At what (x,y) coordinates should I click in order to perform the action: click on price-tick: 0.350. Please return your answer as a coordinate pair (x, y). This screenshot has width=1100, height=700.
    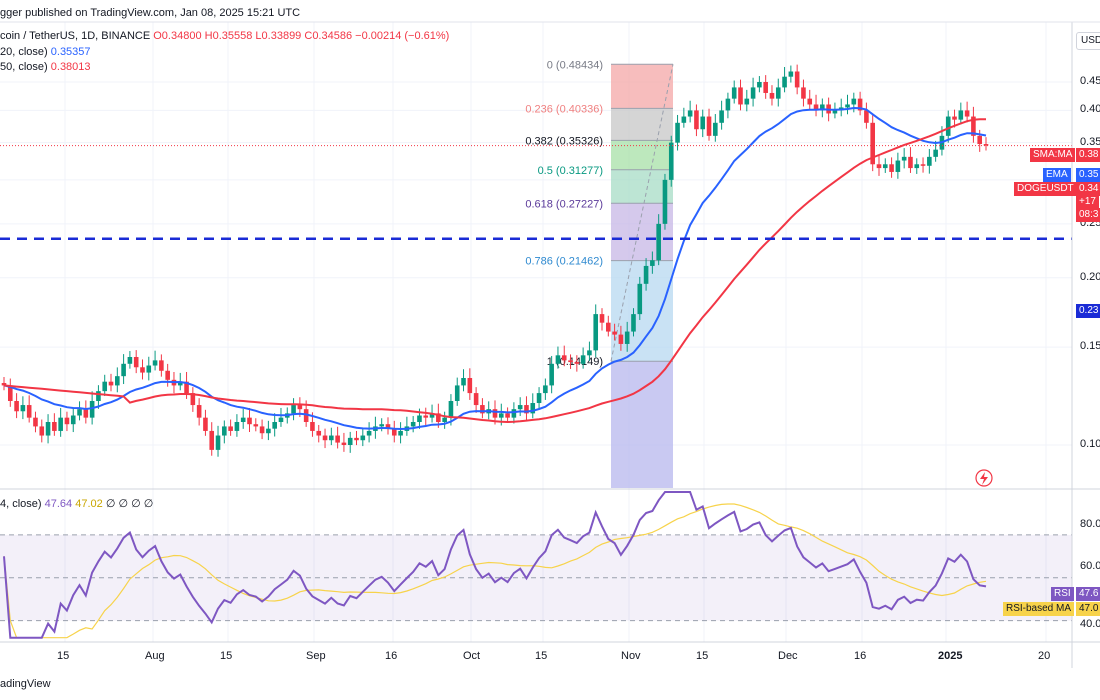
    Looking at the image, I should click on (1090, 141).